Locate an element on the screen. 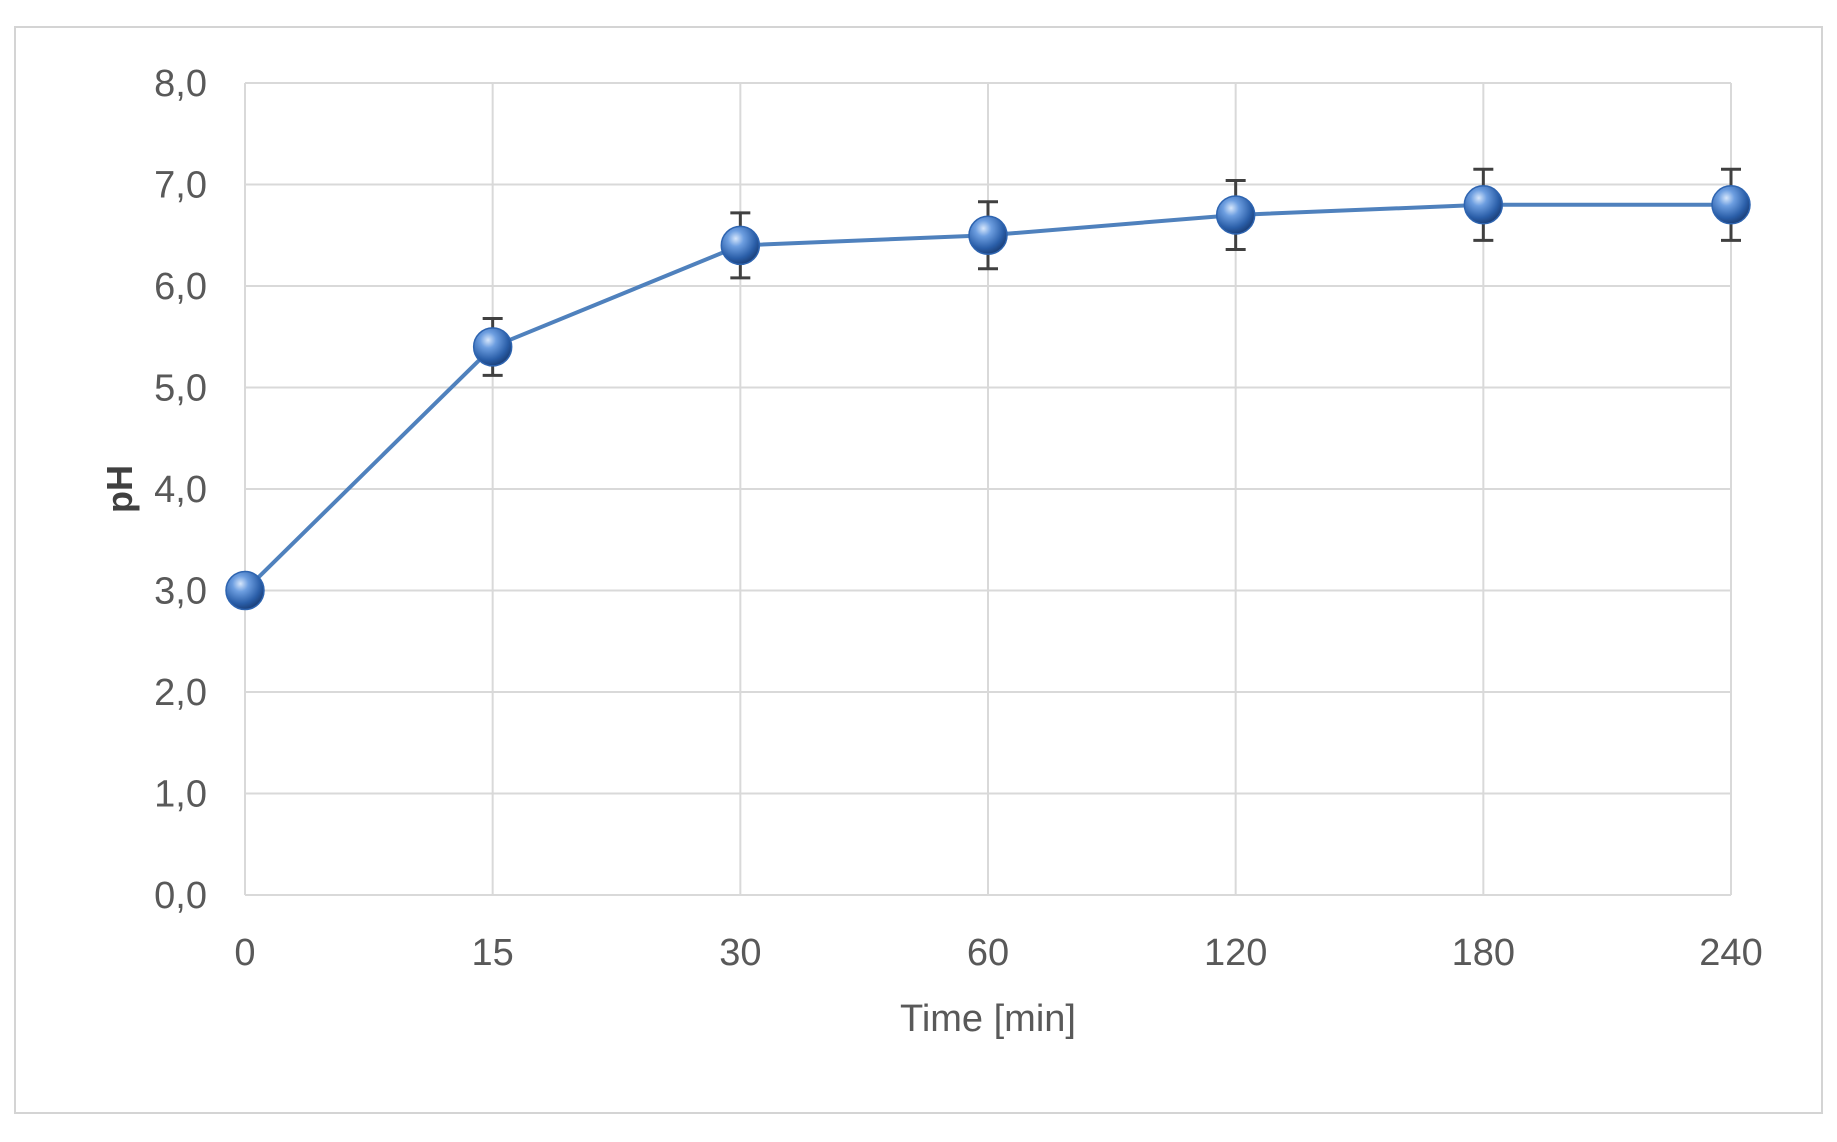  x-tick-label: 30 is located at coordinates (740, 953).